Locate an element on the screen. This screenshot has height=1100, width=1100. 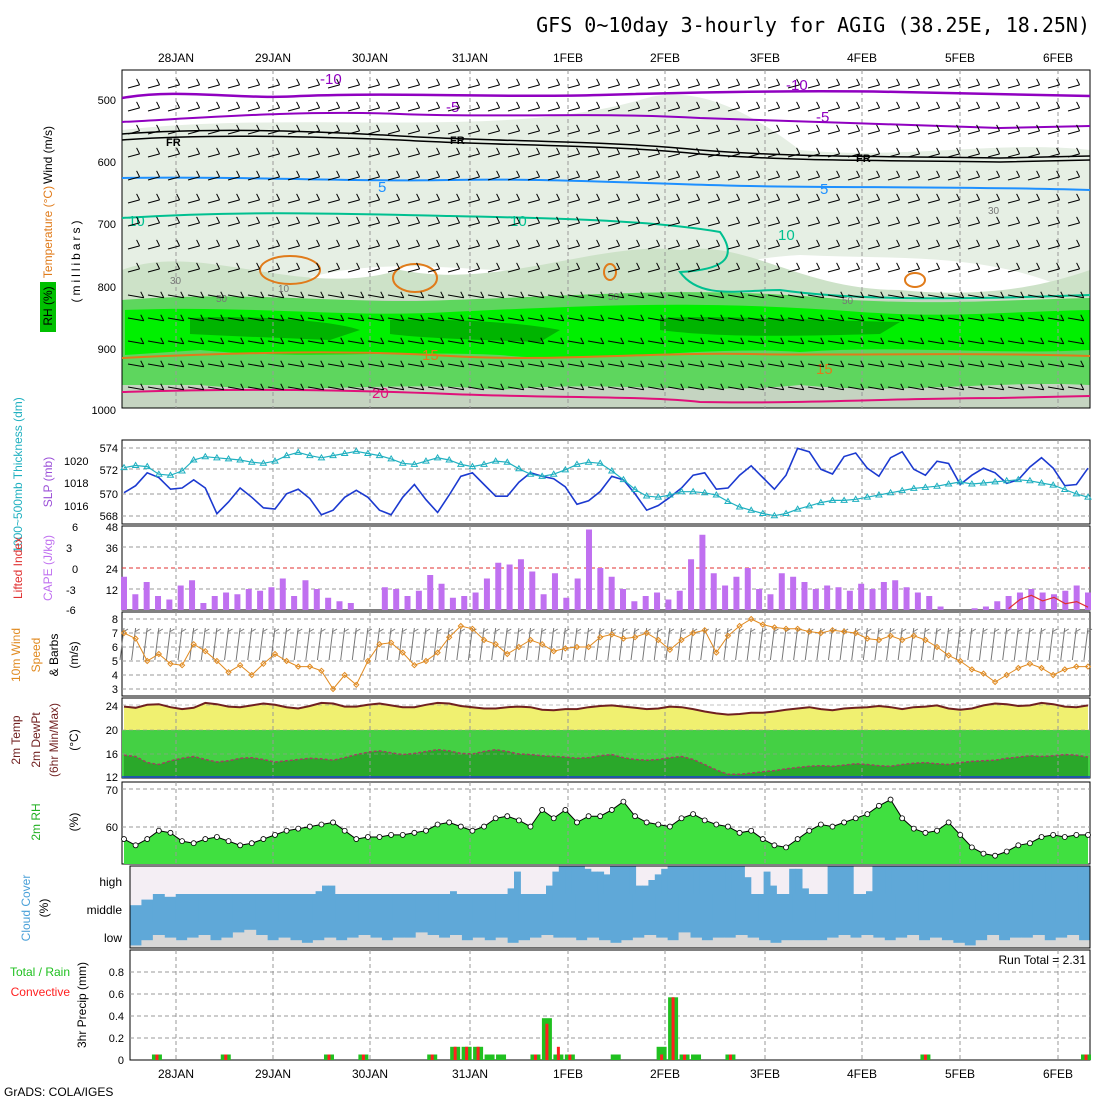
li-tick: -3 is located at coordinates (71, 591).